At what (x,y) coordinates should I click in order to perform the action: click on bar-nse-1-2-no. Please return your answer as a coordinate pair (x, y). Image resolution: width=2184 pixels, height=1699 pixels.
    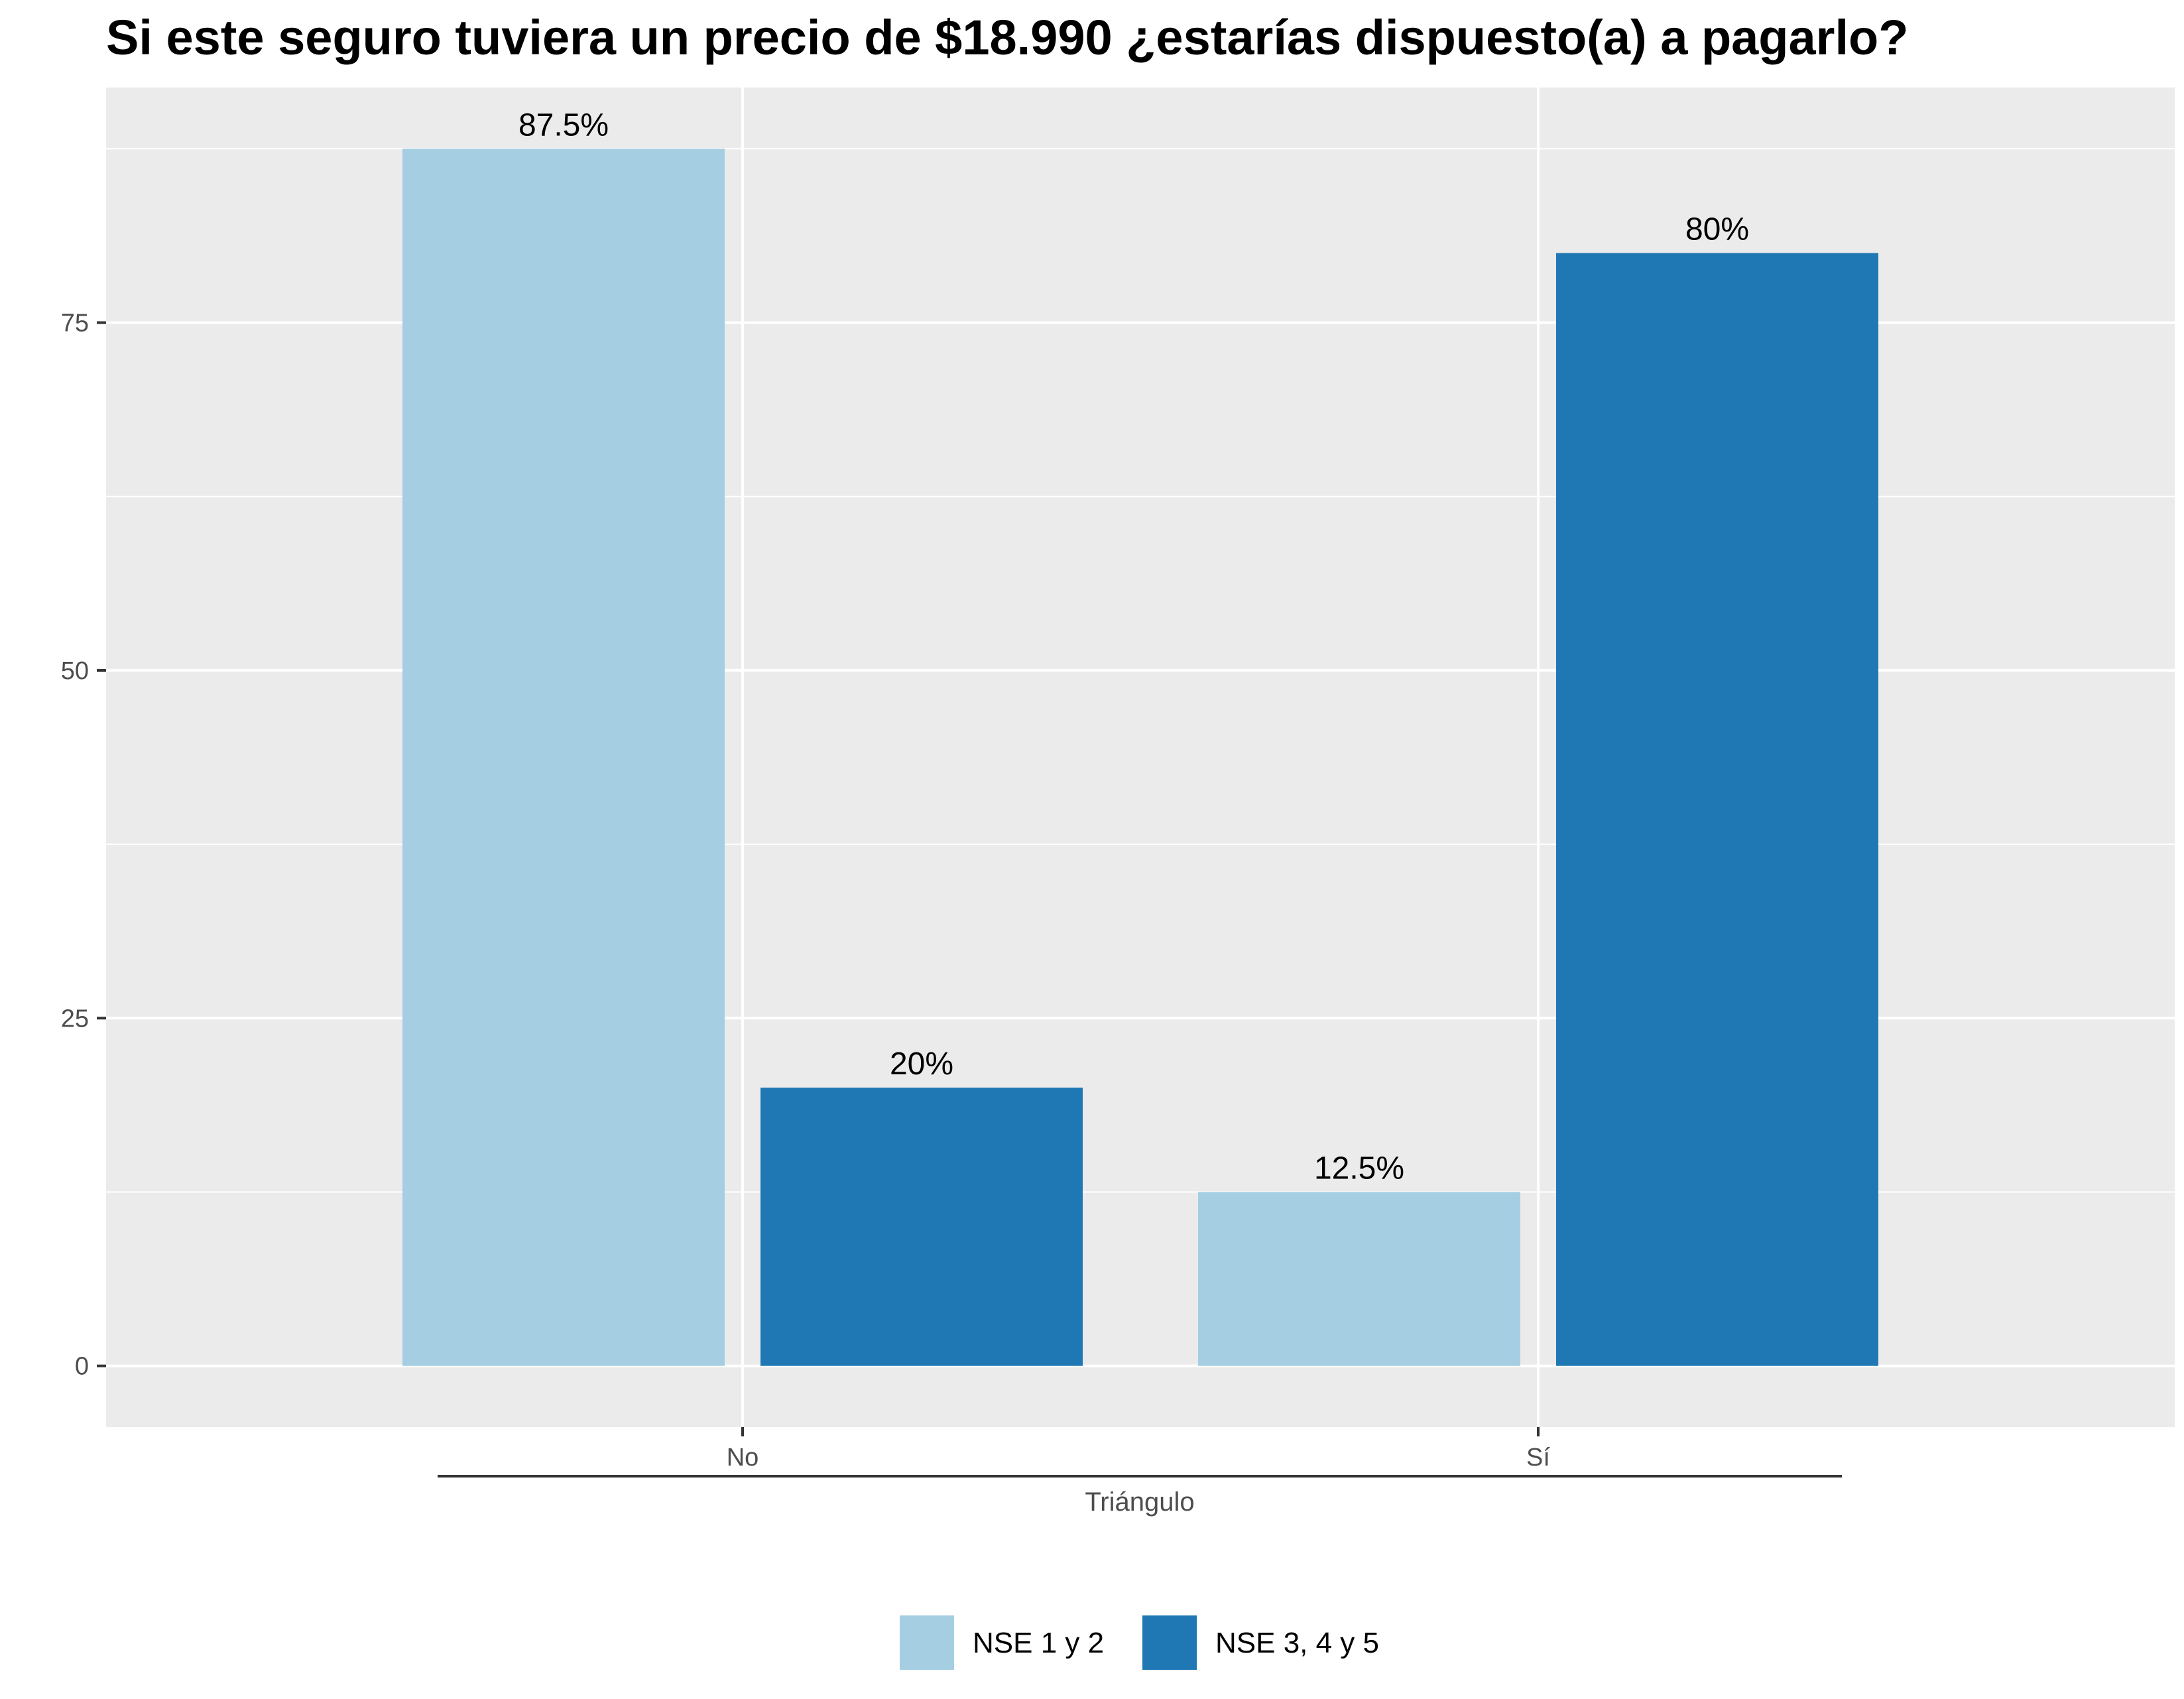
    Looking at the image, I should click on (563, 757).